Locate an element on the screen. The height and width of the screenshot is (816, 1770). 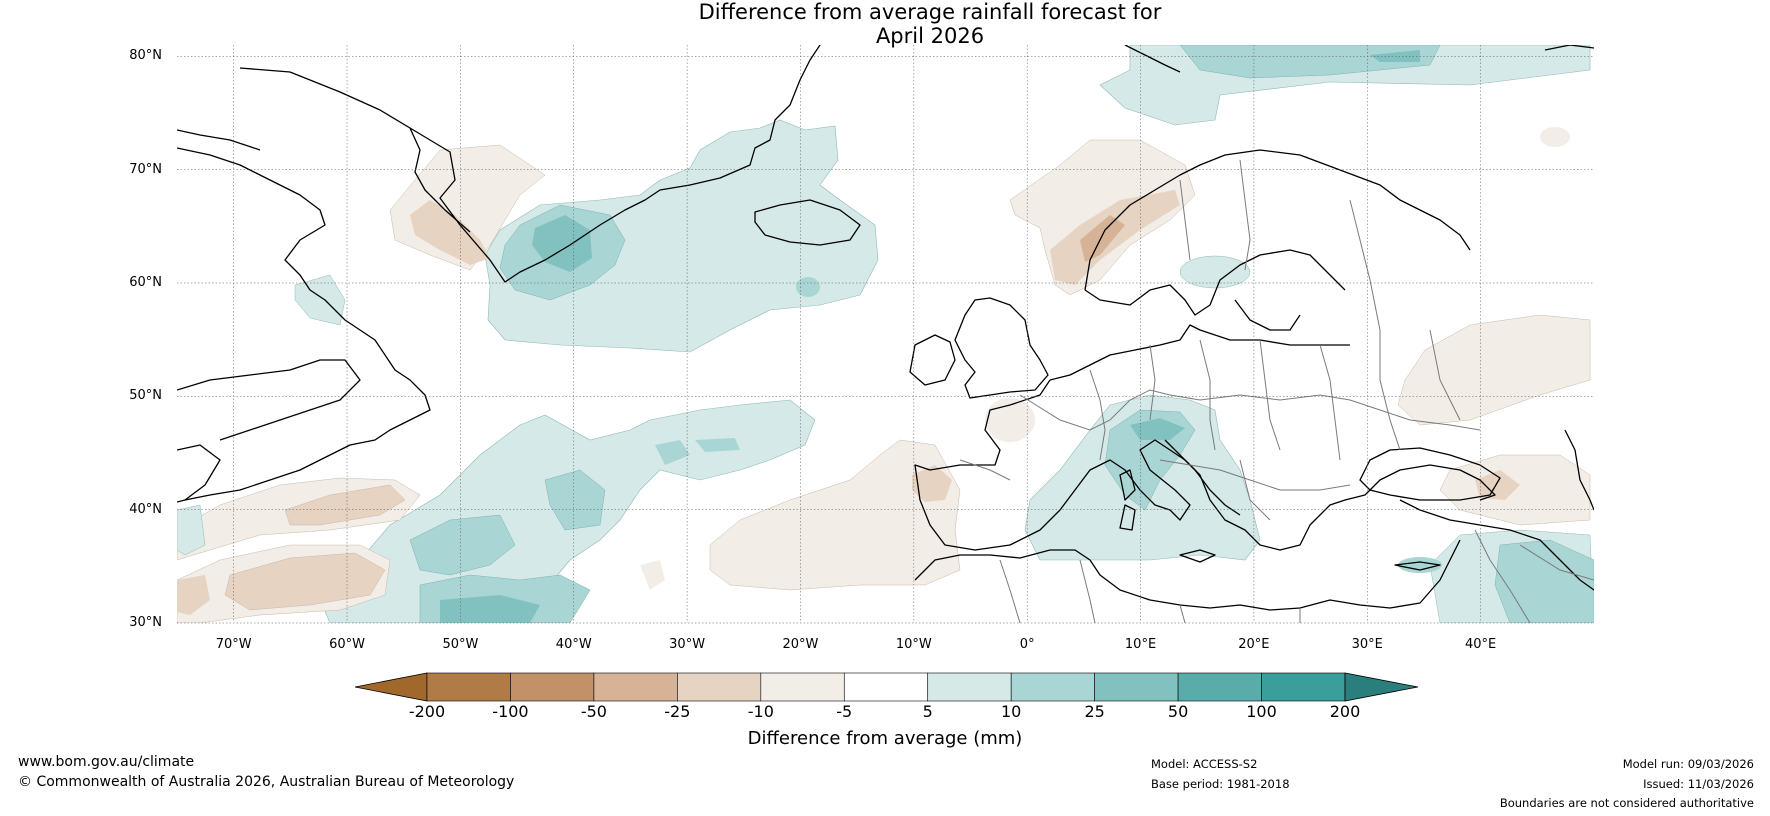
longitude-label: 70°W is located at coordinates (233, 644).